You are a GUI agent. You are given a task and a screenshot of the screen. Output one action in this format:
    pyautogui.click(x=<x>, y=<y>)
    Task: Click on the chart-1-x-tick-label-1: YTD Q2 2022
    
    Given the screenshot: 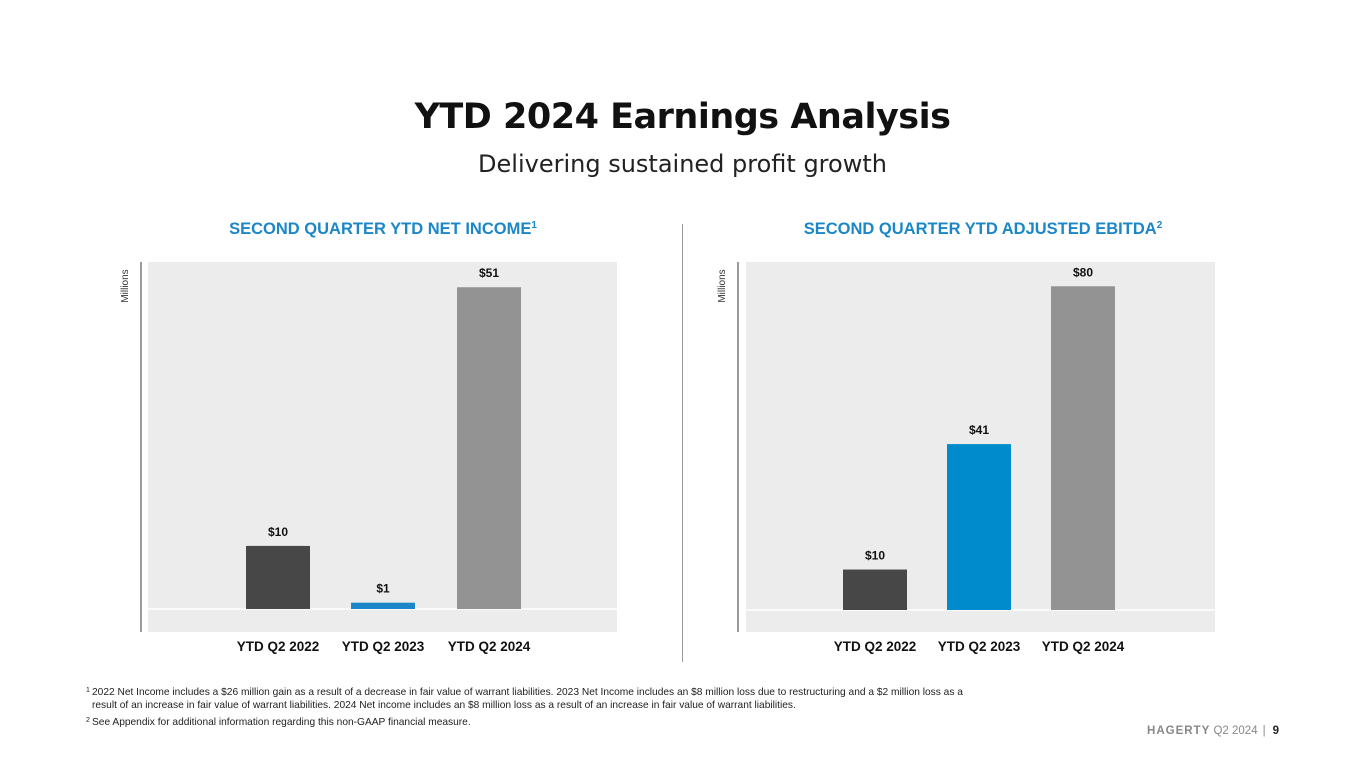 What is the action you would take?
    pyautogui.click(x=278, y=646)
    